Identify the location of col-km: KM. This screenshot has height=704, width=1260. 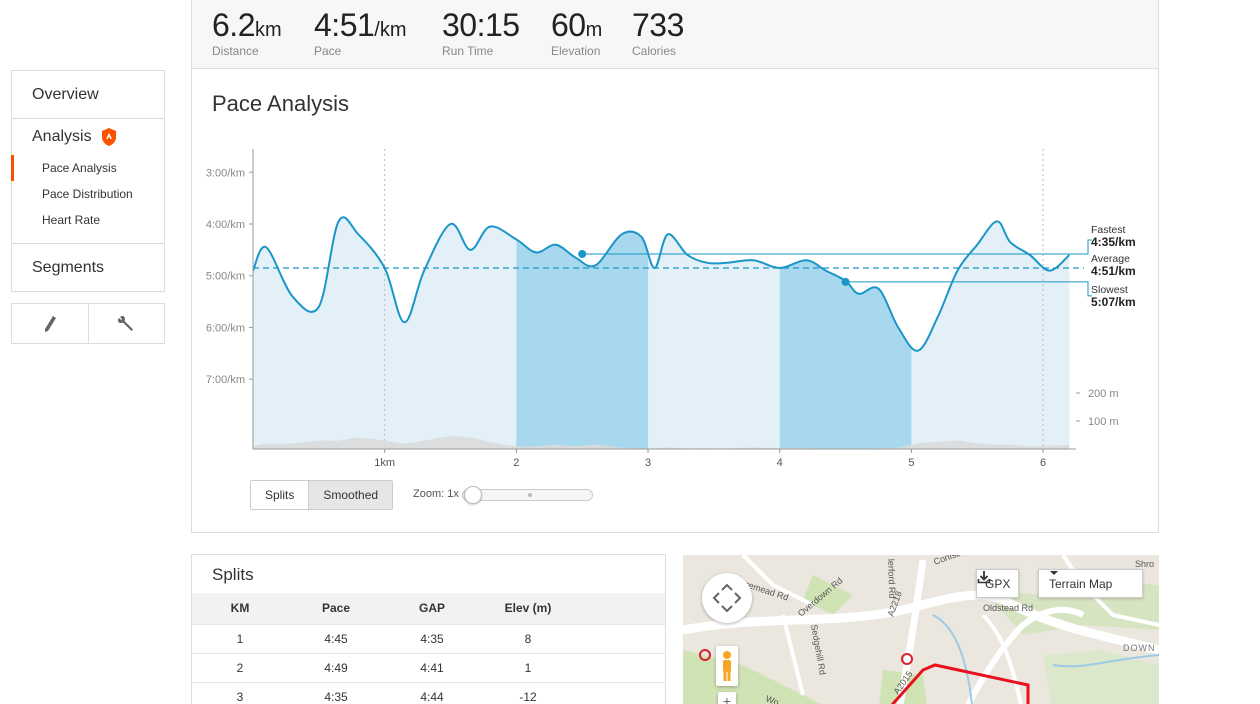
(240, 608).